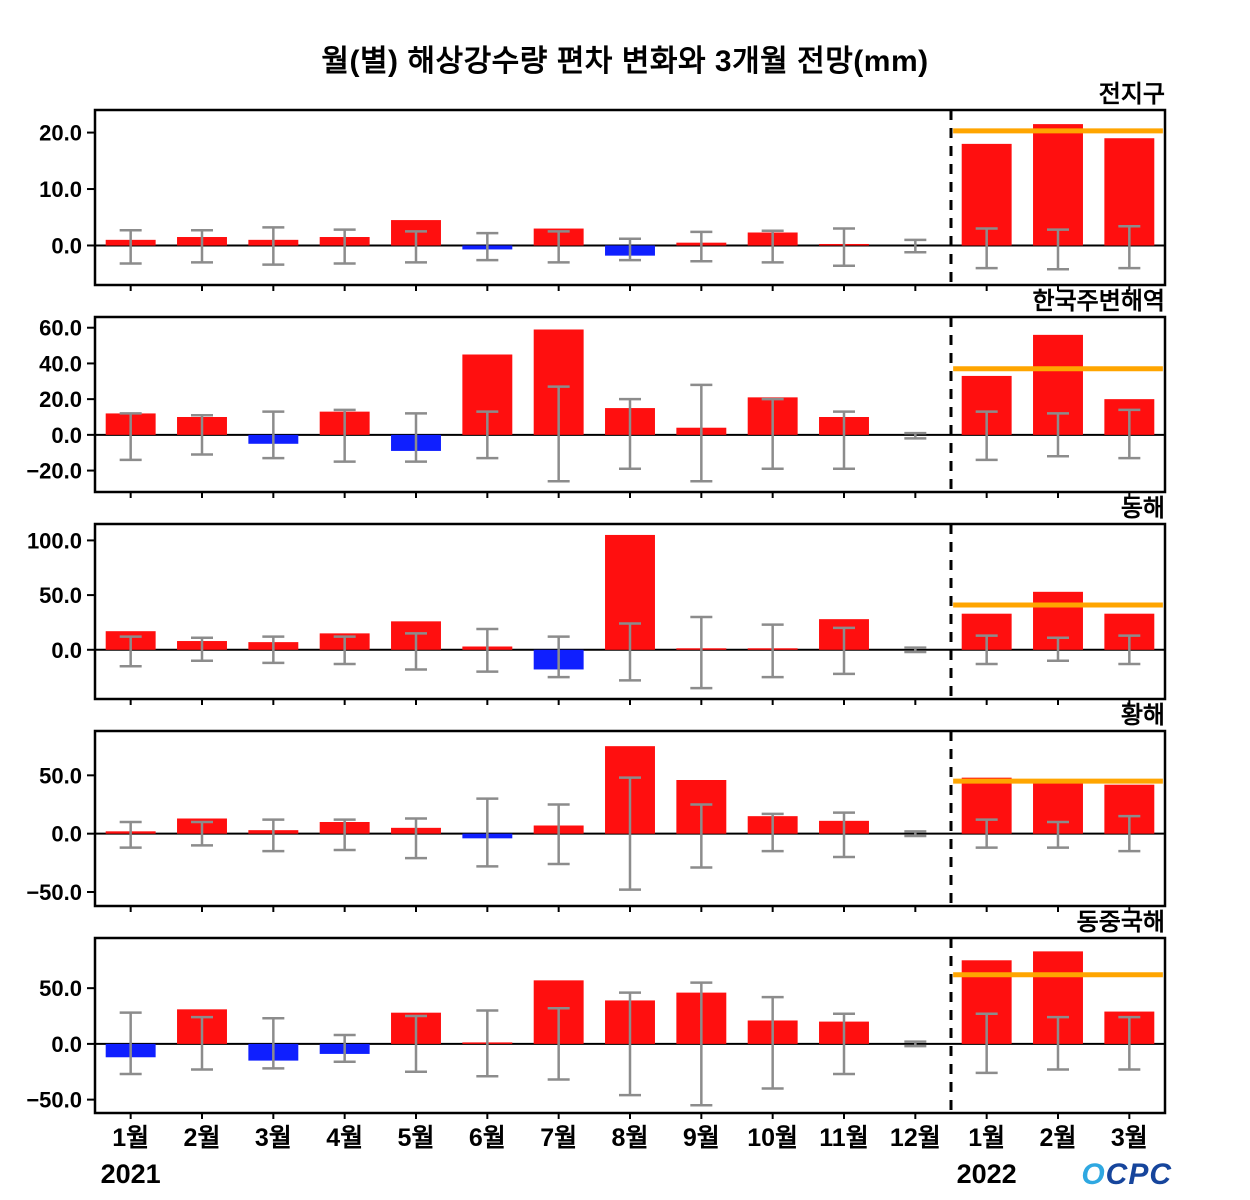 Image resolution: width=1250 pixels, height=1200 pixels. What do you see at coordinates (344, 1138) in the screenshot?
I see `x-axis-label: 4월` at bounding box center [344, 1138].